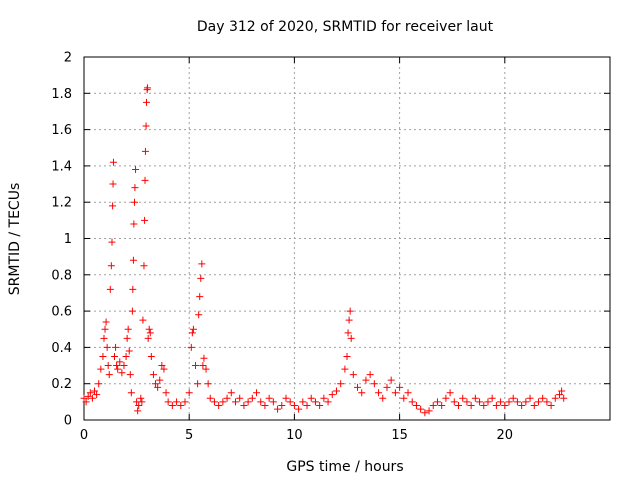 The width and height of the screenshot is (640, 480). What do you see at coordinates (61, 130) in the screenshot?
I see `y-tick-label: 1.6` at bounding box center [61, 130].